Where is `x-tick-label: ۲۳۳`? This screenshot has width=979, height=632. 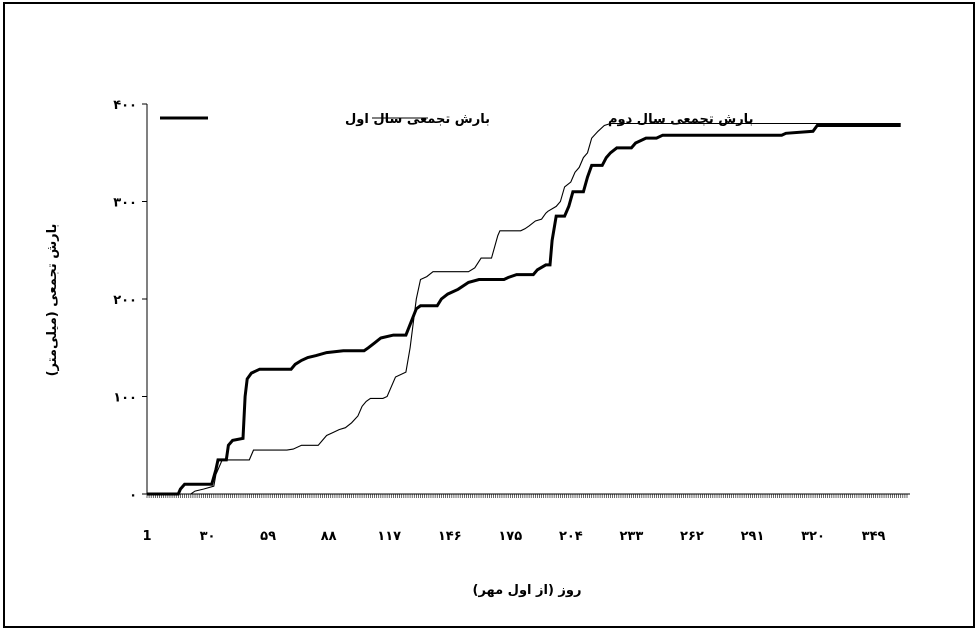 x-tick-label: ۲۳۳ is located at coordinates (631, 536).